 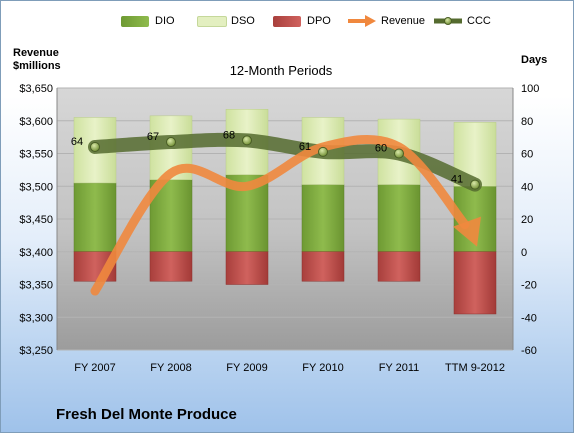 I want to click on right-tick-label: 60, so click(x=527, y=155).